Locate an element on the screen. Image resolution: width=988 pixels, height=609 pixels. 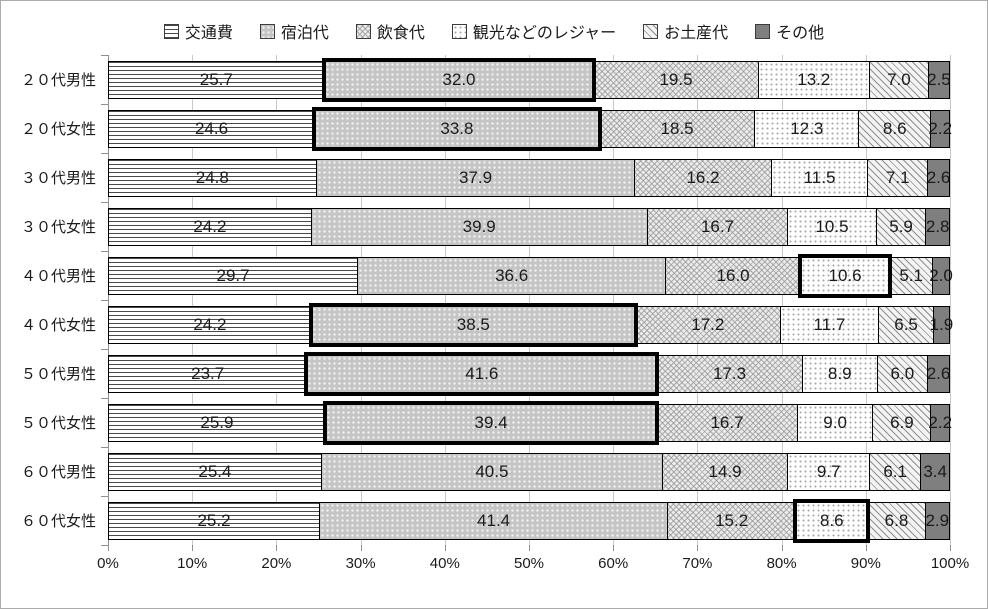
bar-segment: 33.8 is located at coordinates (457, 128).